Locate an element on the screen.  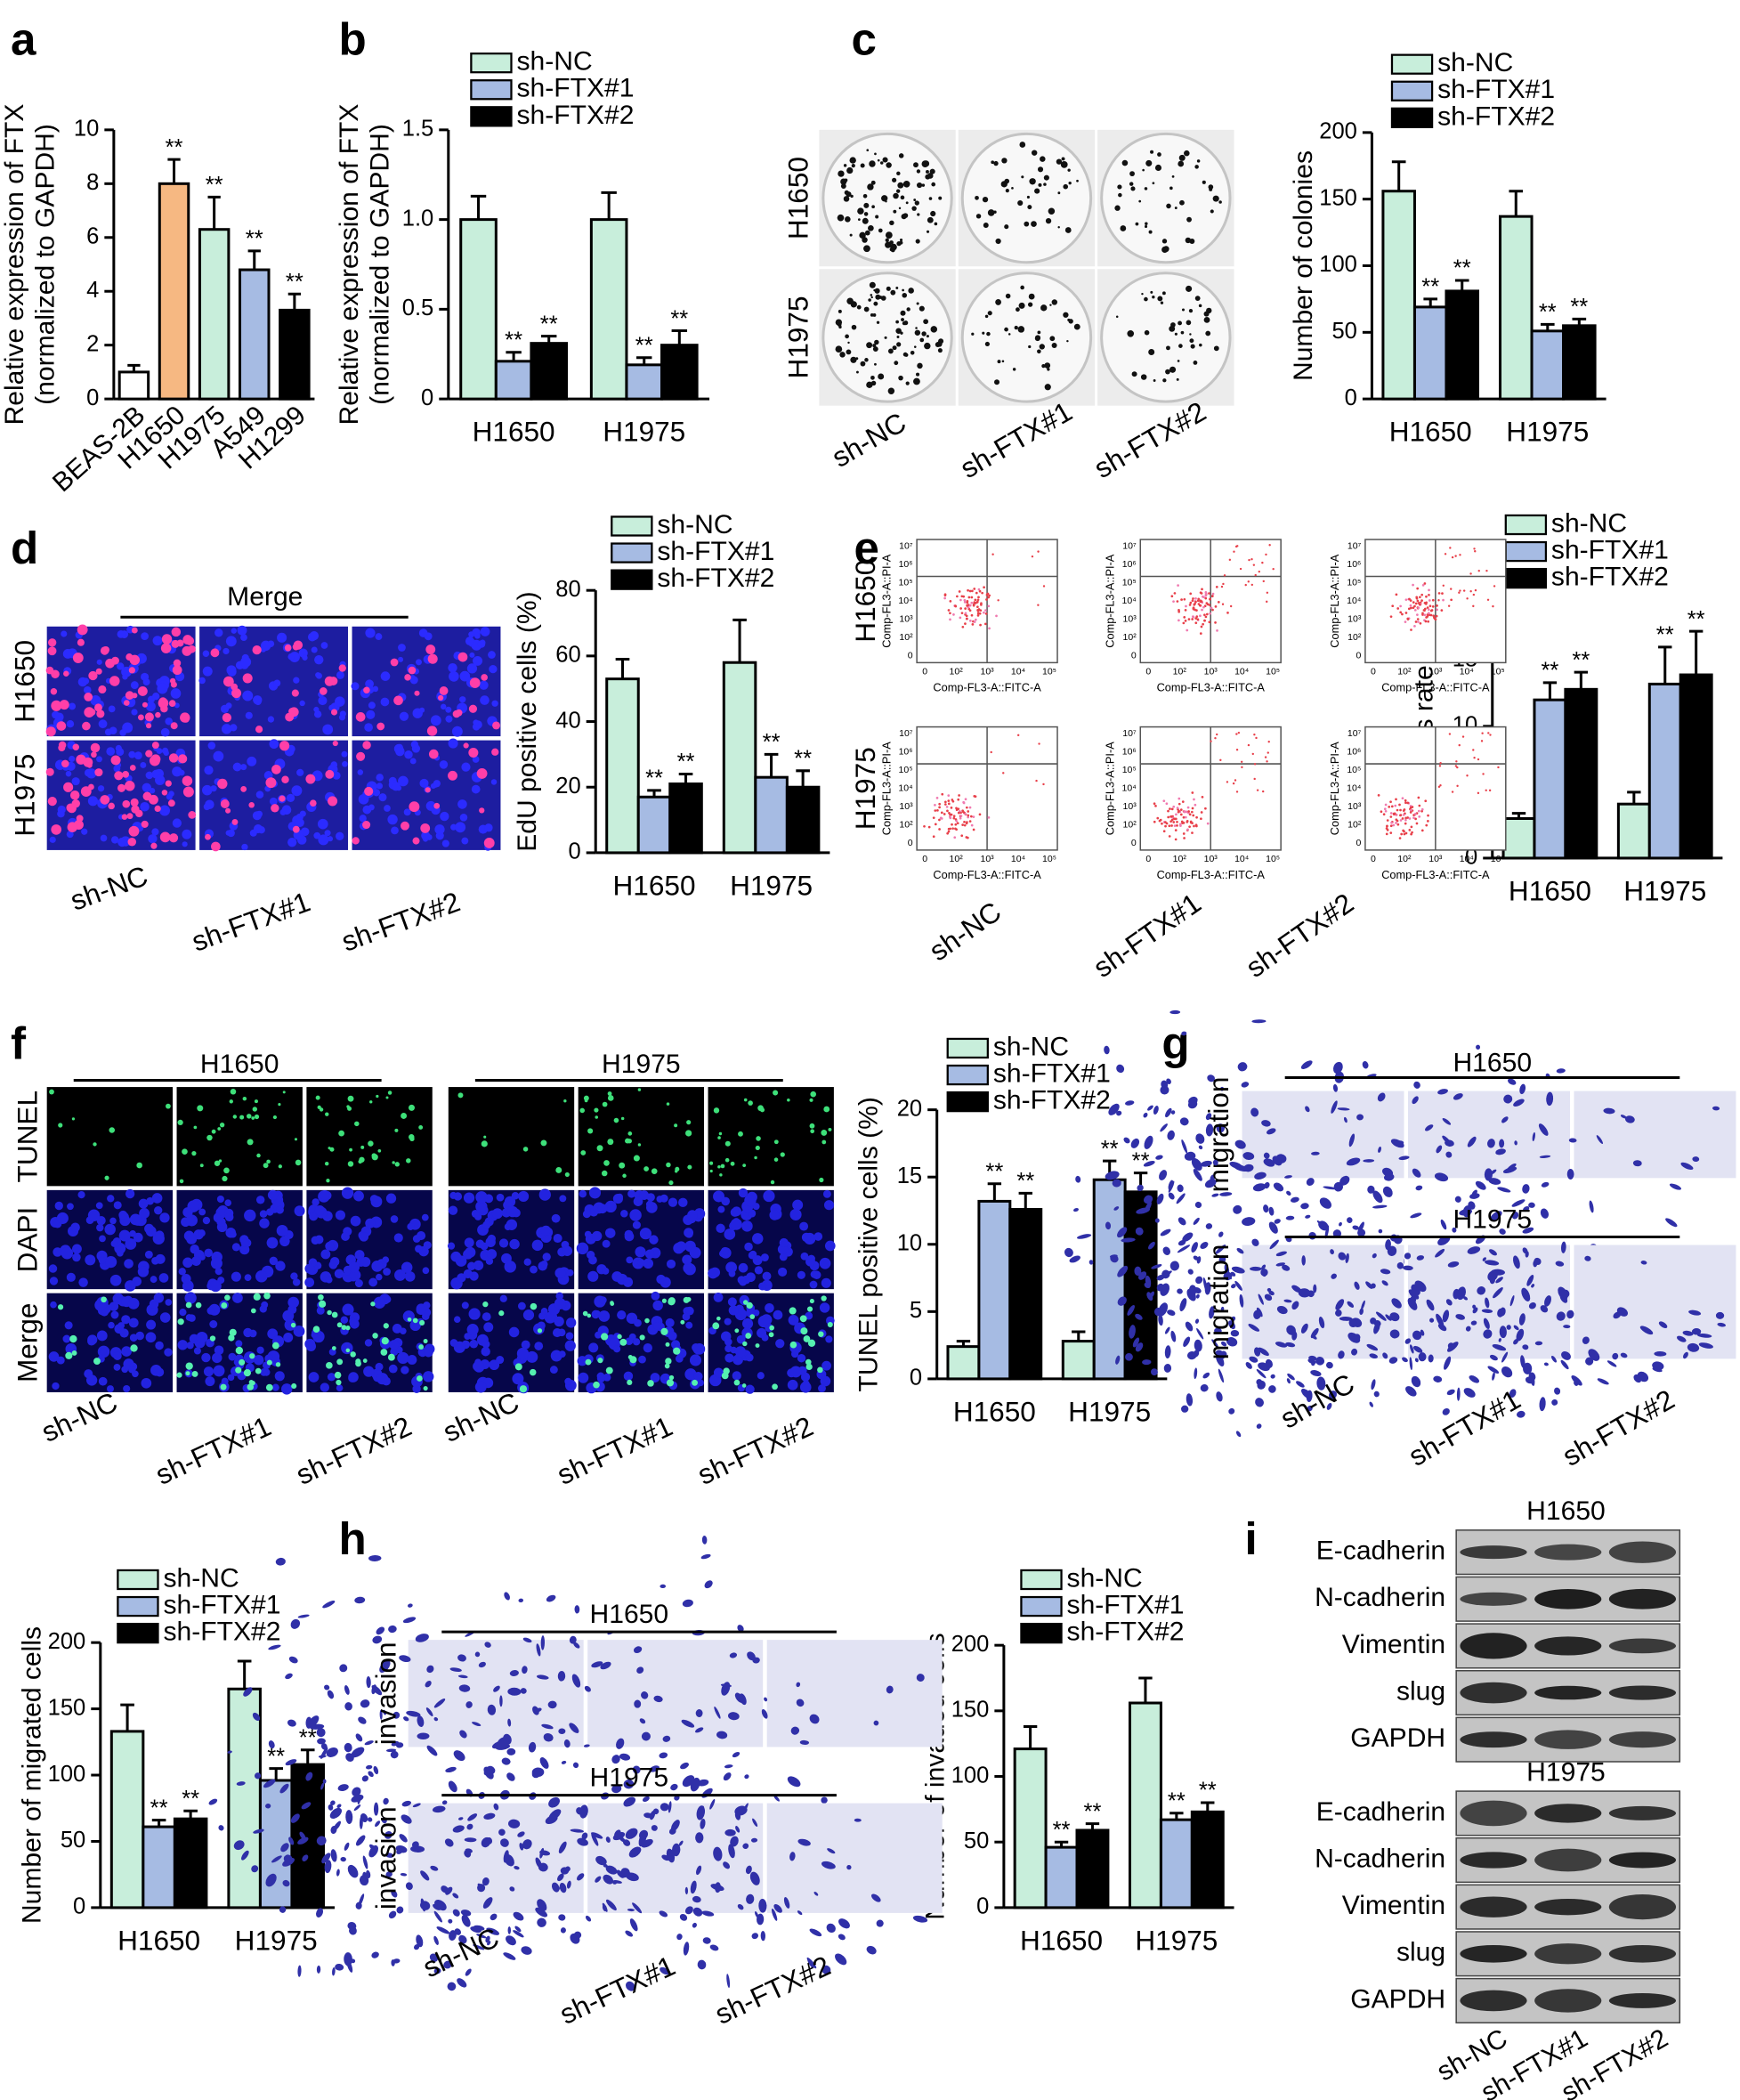
flow-tick-label: 10⁵ is located at coordinates (1049, 859).